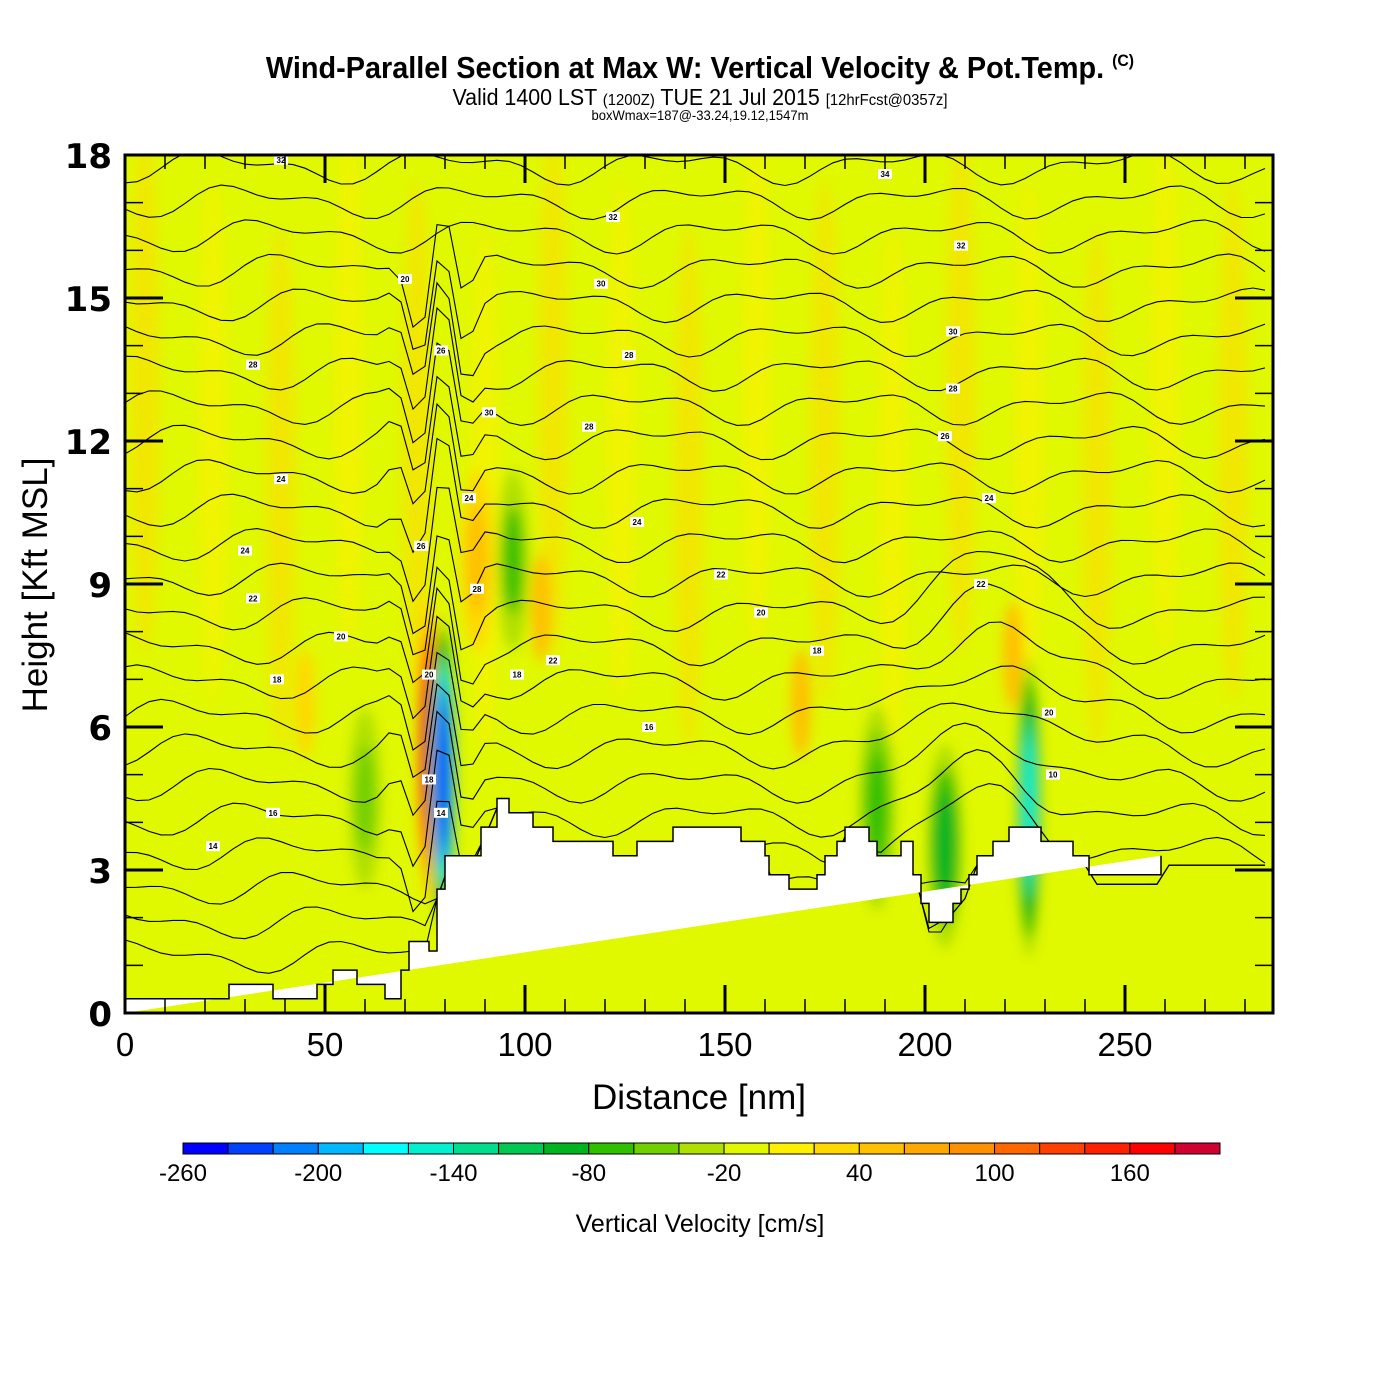 This screenshot has width=1400, height=1400. What do you see at coordinates (100, 586) in the screenshot?
I see `y-tick-label: 9` at bounding box center [100, 586].